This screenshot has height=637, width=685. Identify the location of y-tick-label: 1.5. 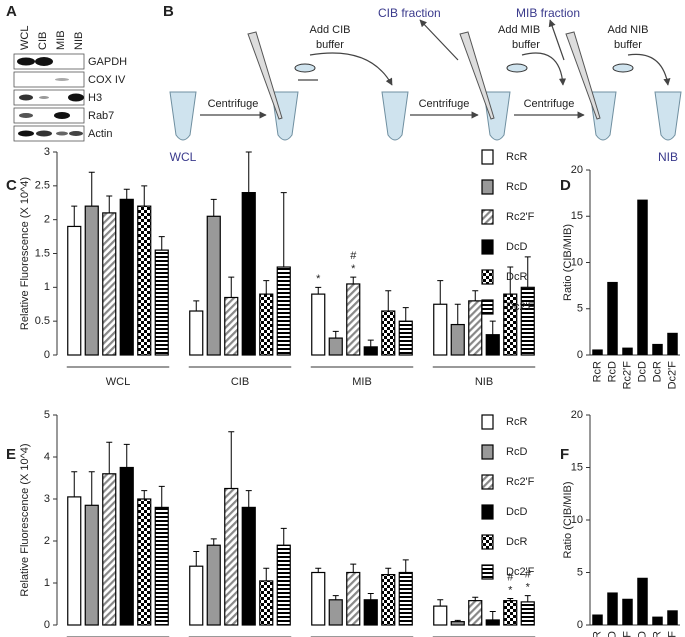
(42, 253).